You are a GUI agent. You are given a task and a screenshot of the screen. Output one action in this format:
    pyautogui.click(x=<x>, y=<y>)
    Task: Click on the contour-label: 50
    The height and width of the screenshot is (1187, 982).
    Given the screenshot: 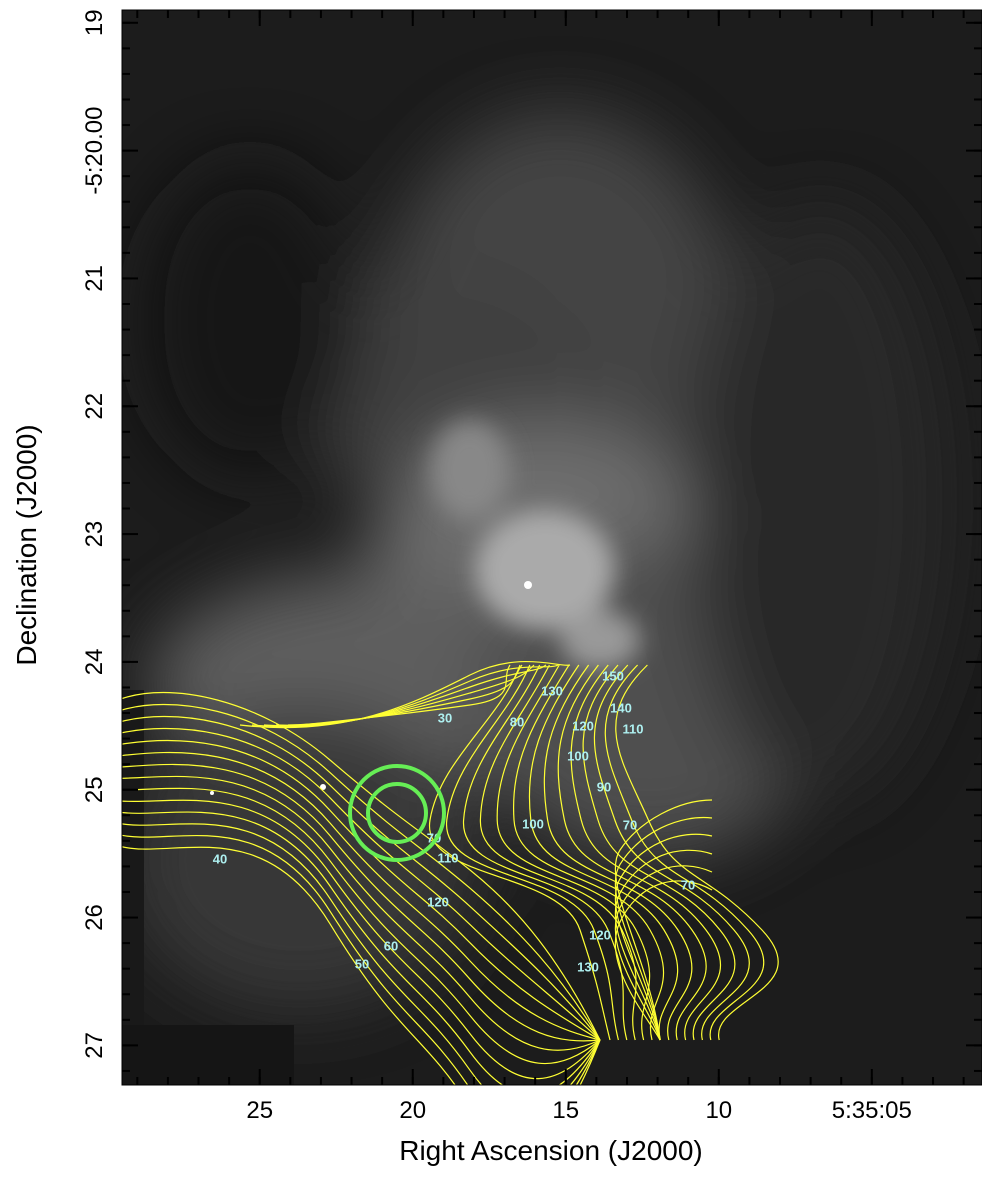 What is the action you would take?
    pyautogui.click(x=362, y=963)
    